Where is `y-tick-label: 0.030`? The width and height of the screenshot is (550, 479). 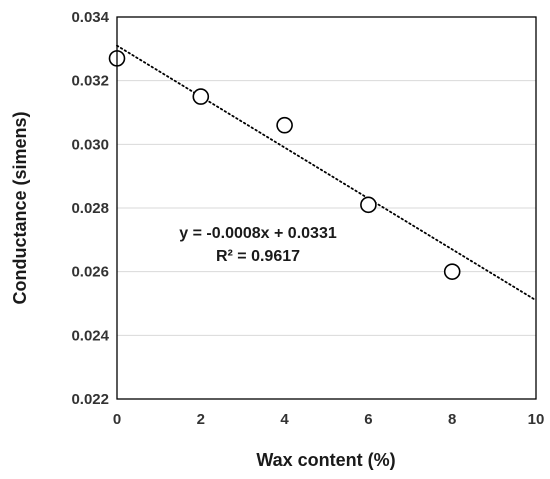
y-tick-label: 0.030 is located at coordinates (90, 144).